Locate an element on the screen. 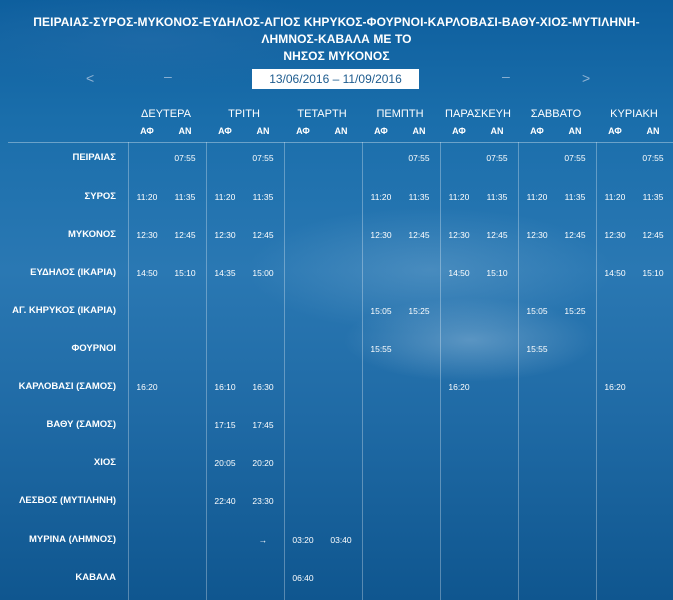 Image resolution: width=673 pixels, height=600 pixels. port-name: ΛΕΣΒΟΣ (ΜΥΤΙΛΗΝΗ) is located at coordinates (67, 500).